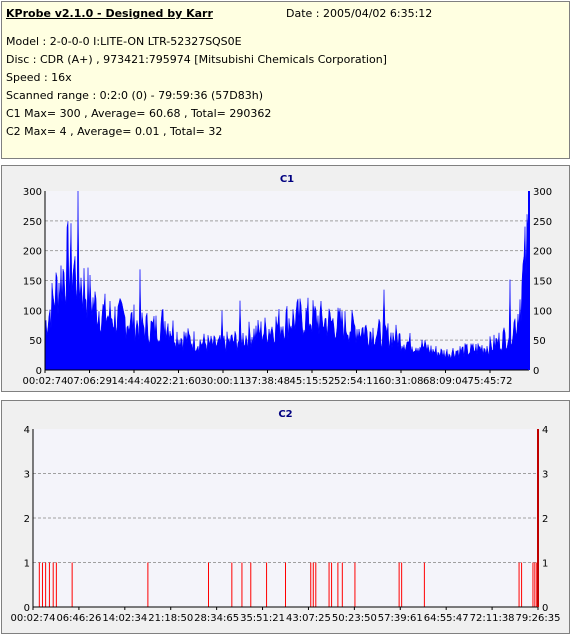  What do you see at coordinates (32, 222) in the screenshot?
I see `y-tick-label: 250` at bounding box center [32, 222].